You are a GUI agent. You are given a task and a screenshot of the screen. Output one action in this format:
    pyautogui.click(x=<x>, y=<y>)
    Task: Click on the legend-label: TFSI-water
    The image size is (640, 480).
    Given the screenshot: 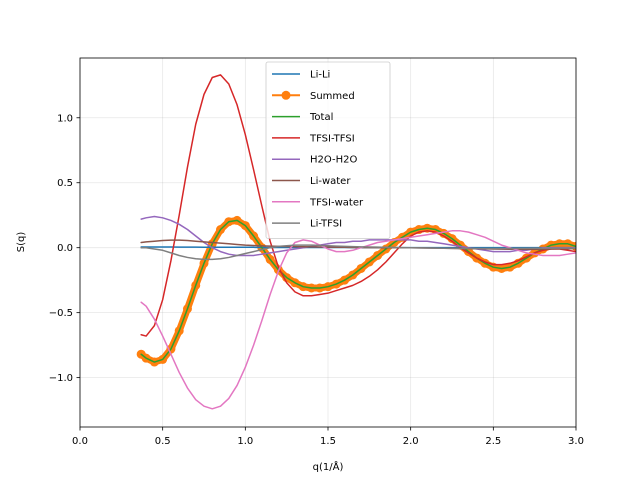 What is the action you would take?
    pyautogui.click(x=336, y=202)
    